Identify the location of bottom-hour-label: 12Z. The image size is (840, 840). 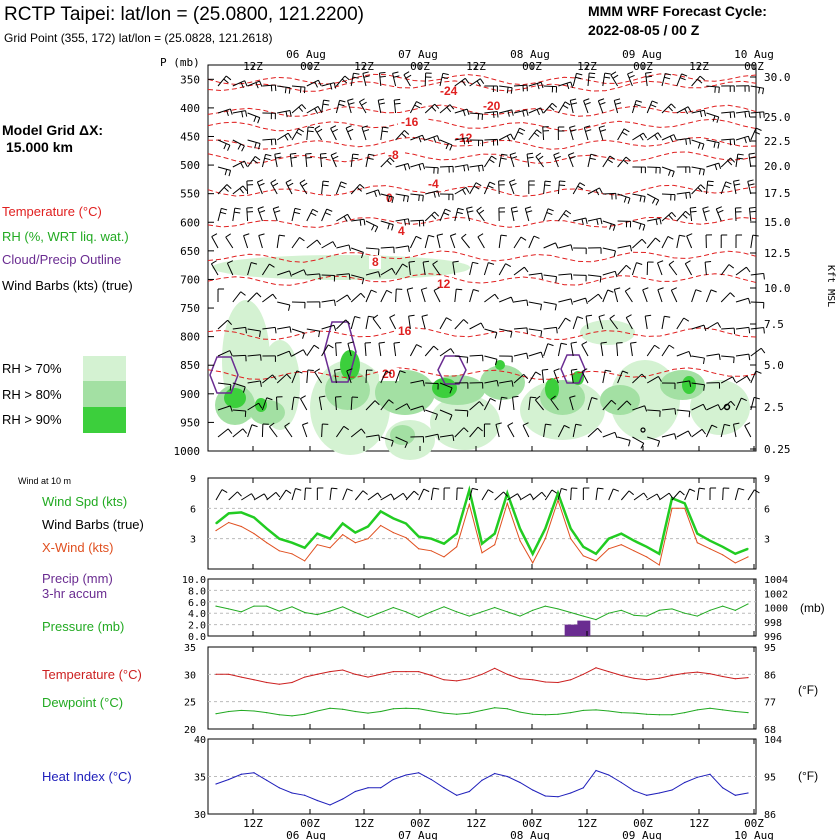
(587, 823).